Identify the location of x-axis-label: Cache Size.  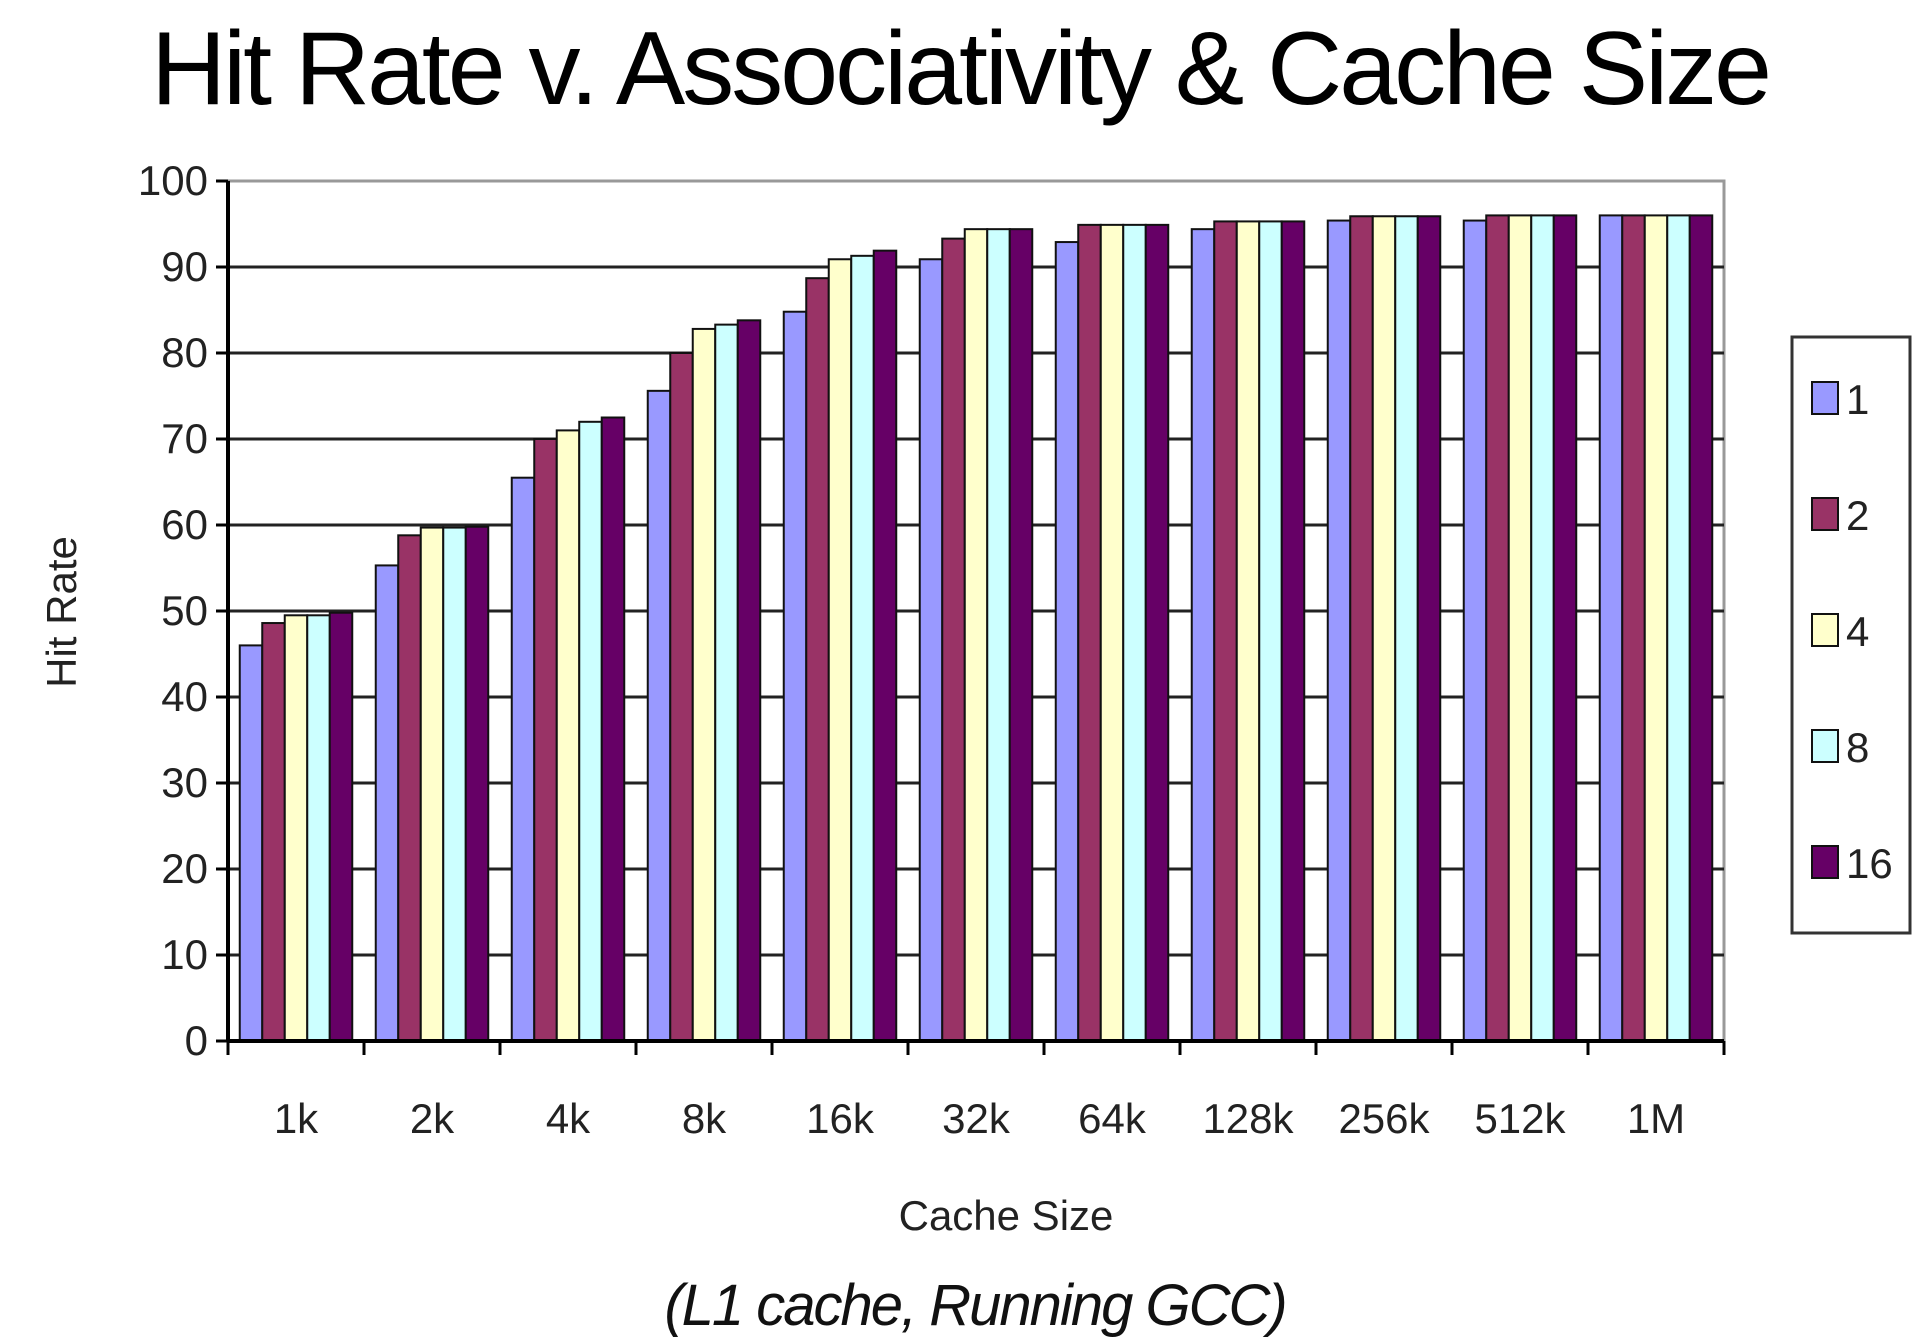
(1006, 1215).